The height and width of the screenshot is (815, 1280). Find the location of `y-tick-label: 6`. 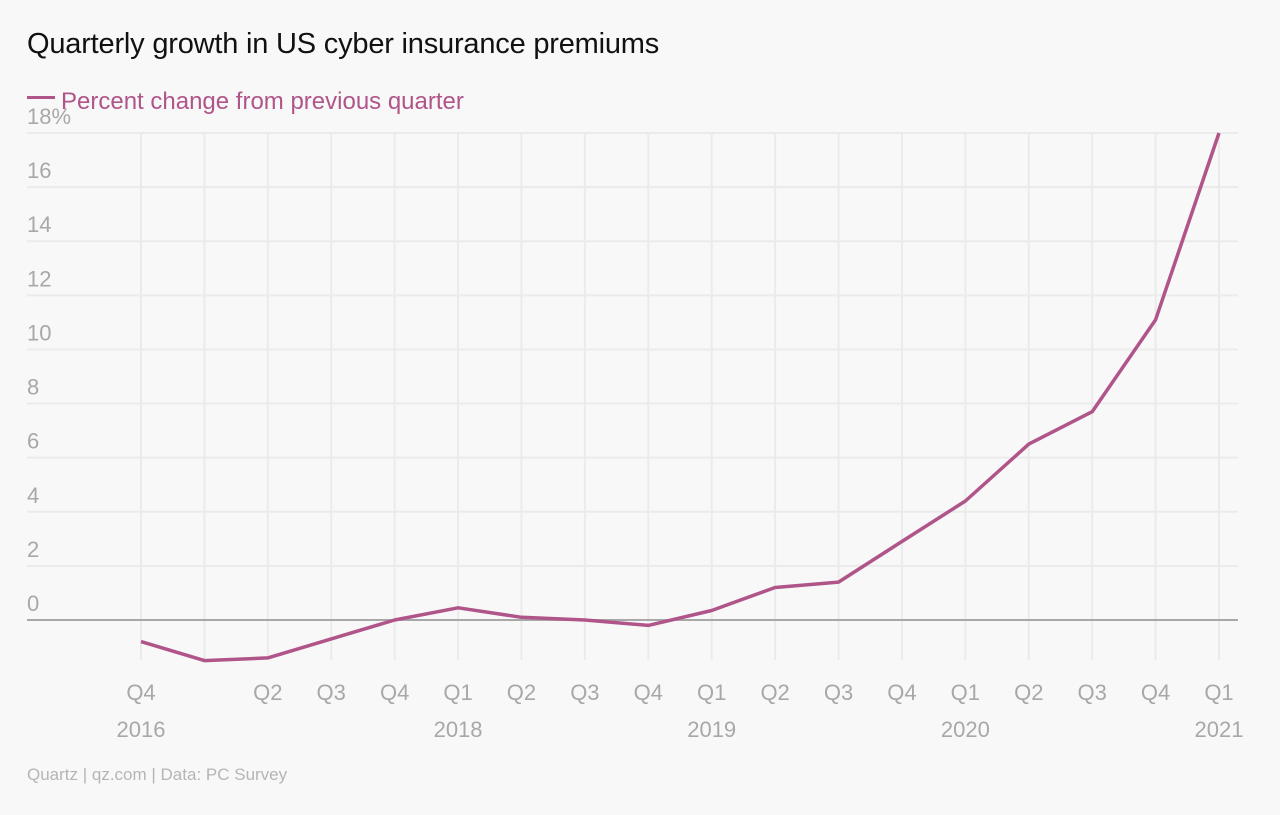

y-tick-label: 6 is located at coordinates (33, 441).